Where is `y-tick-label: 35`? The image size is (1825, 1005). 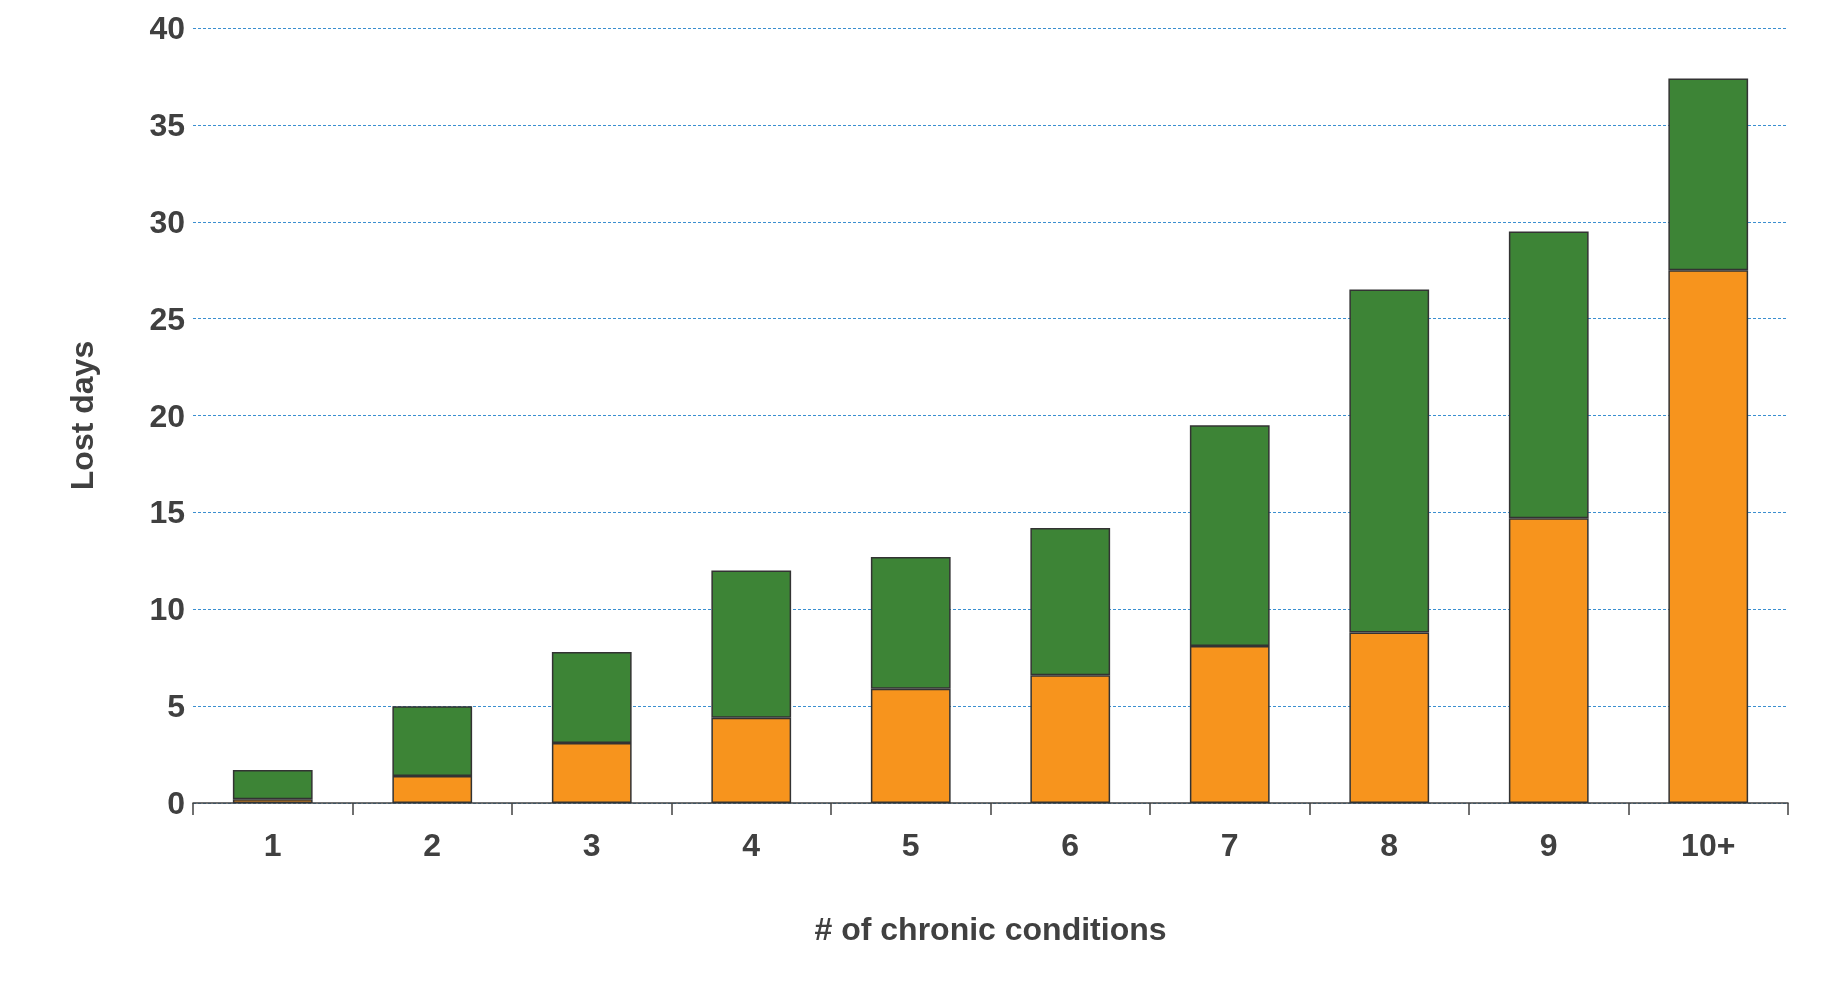 y-tick-label: 35 is located at coordinates (167, 124).